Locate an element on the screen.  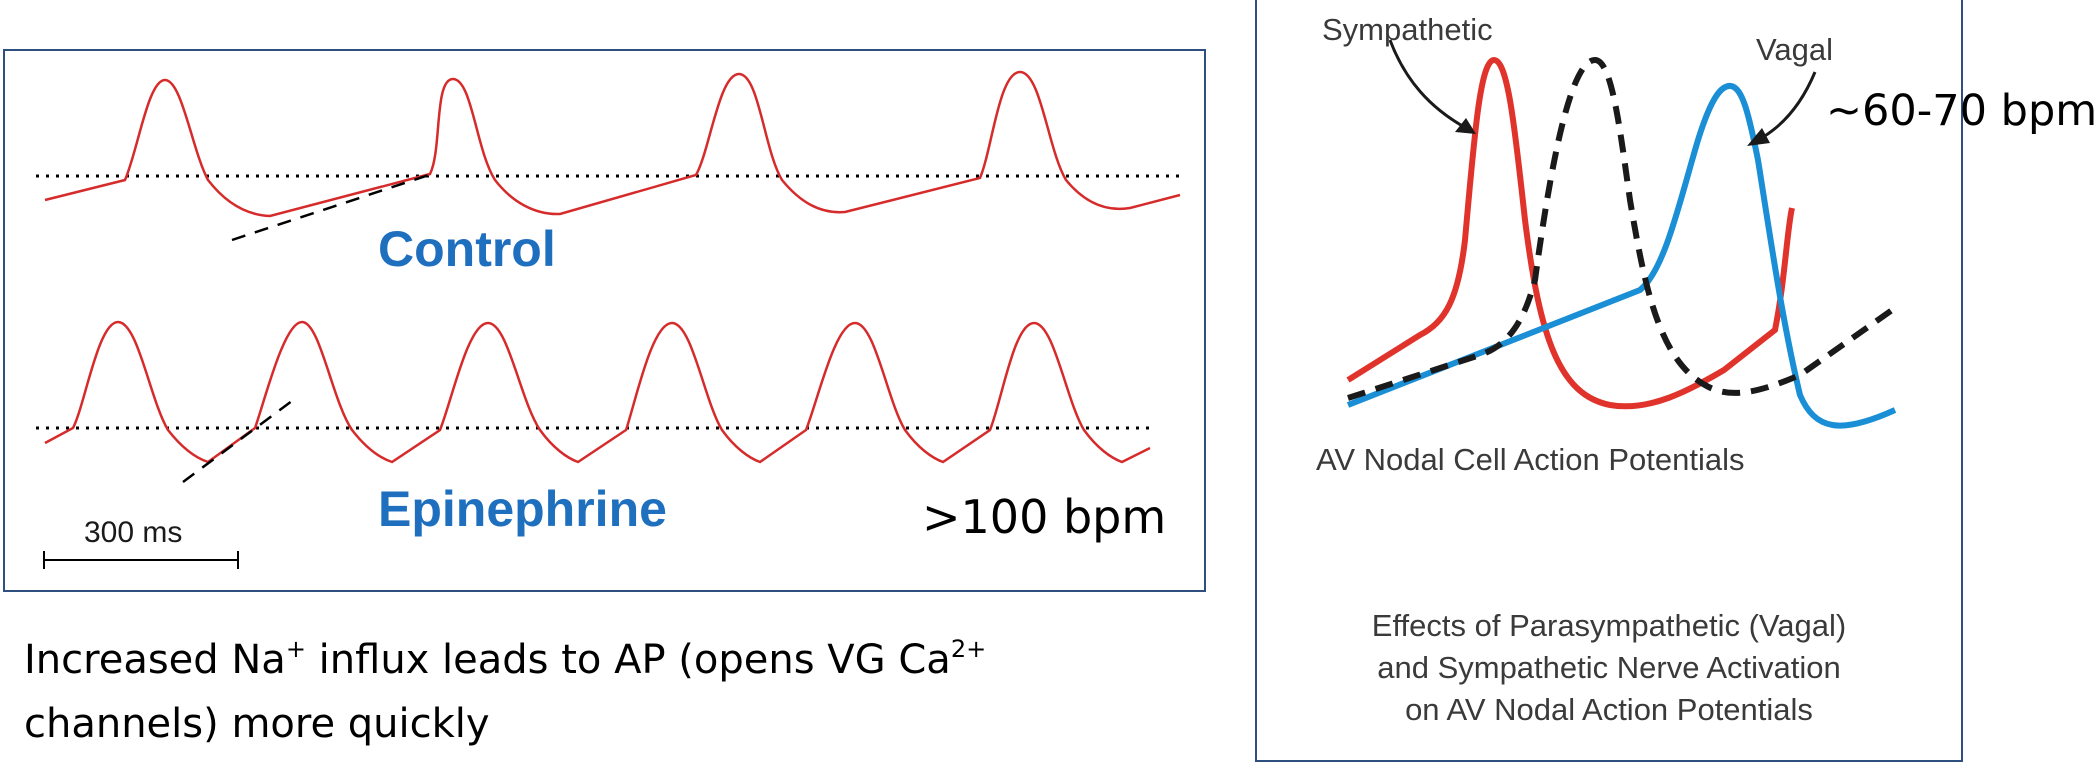
right-caption-line-2: and Sympathetic Nerve Activation is located at coordinates (1609, 667).